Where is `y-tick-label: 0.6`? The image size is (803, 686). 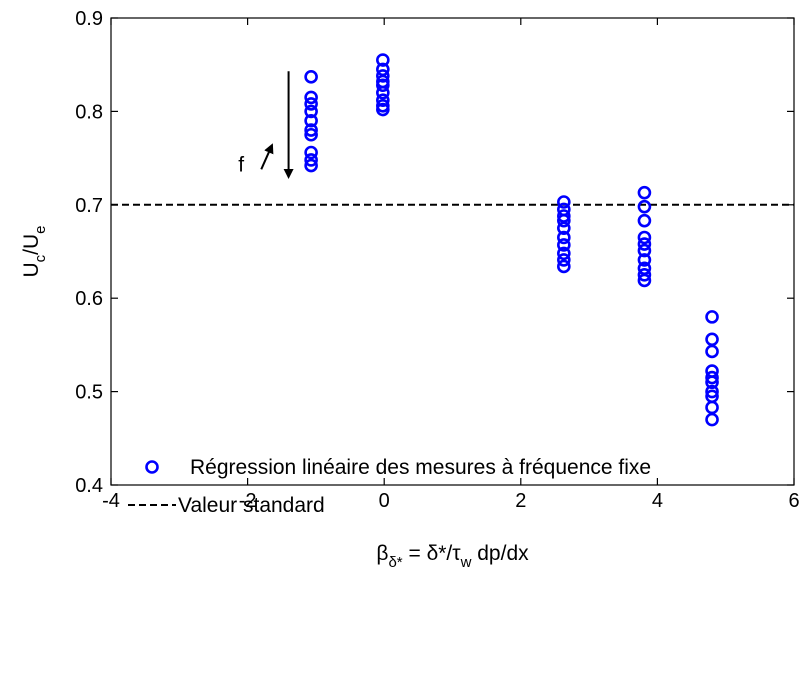
y-tick-label: 0.6 is located at coordinates (89, 299).